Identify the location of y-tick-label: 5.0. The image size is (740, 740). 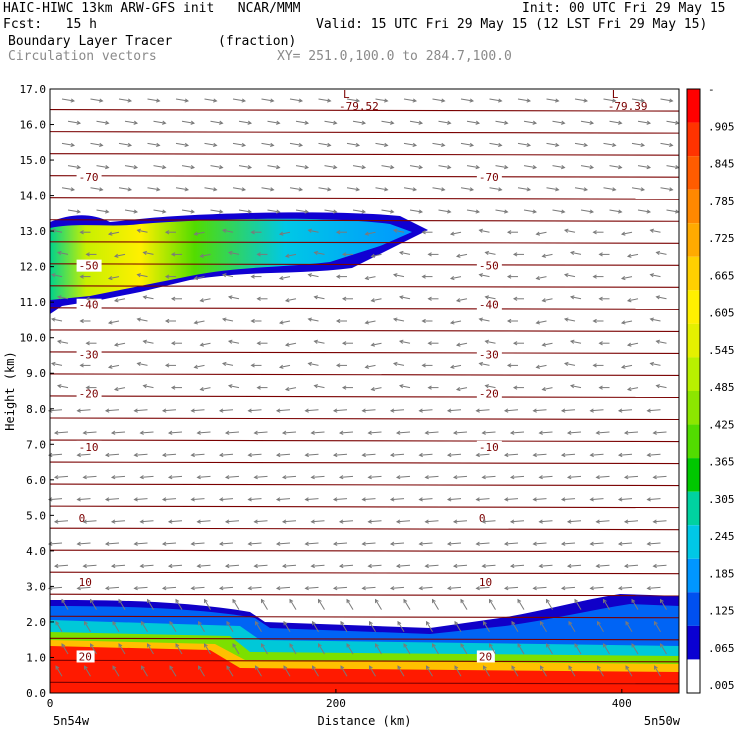
(36, 515).